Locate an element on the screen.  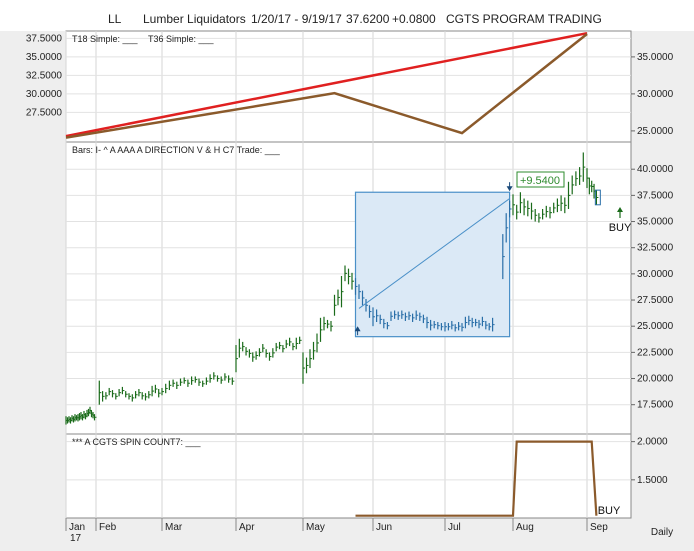
top-right-tick: 25.0000 is located at coordinates (655, 131).